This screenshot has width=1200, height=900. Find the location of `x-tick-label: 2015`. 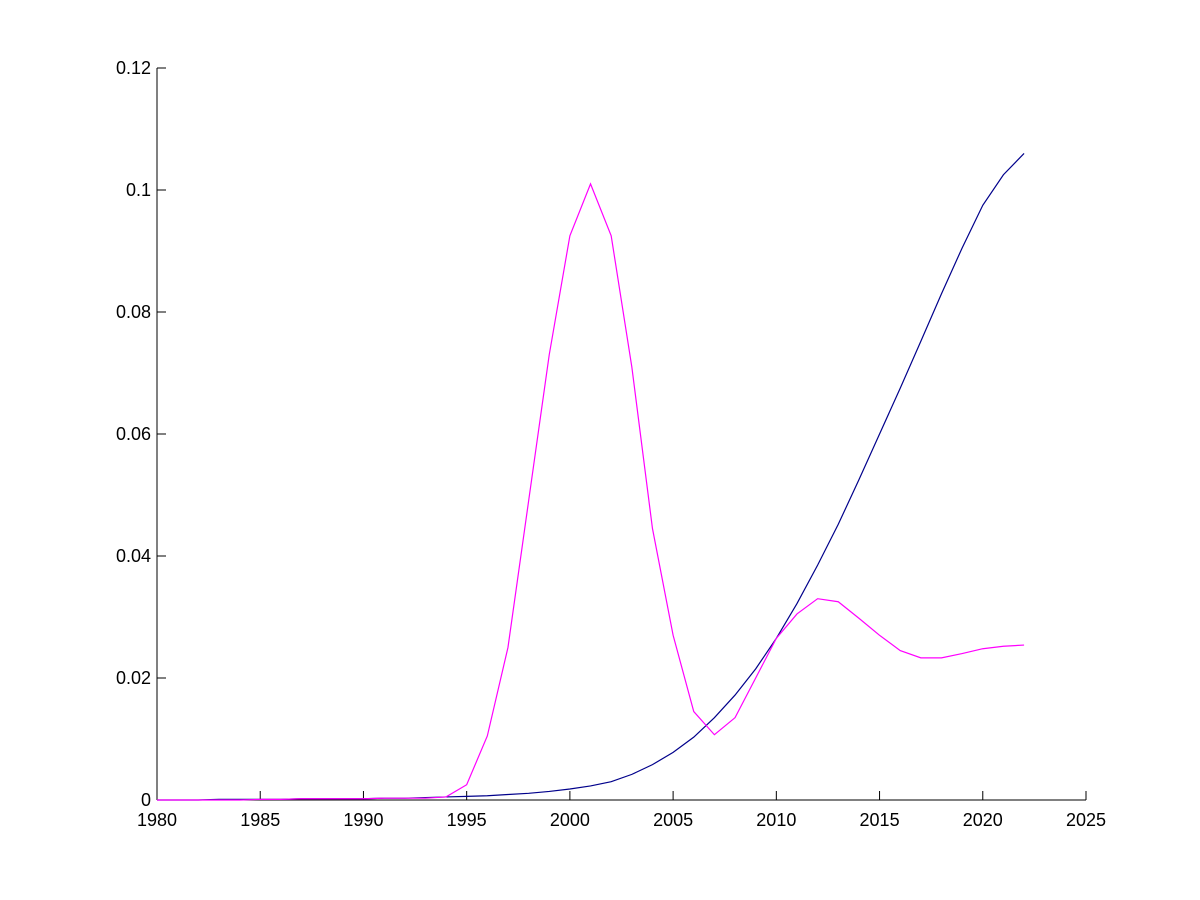

x-tick-label: 2015 is located at coordinates (880, 820).